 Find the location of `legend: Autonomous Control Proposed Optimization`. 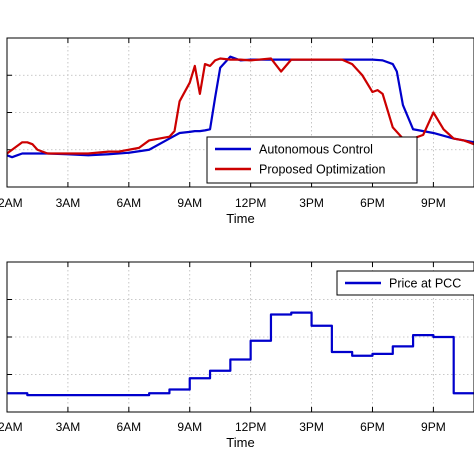

legend: Autonomous Control Proposed Optimization is located at coordinates (312, 160).